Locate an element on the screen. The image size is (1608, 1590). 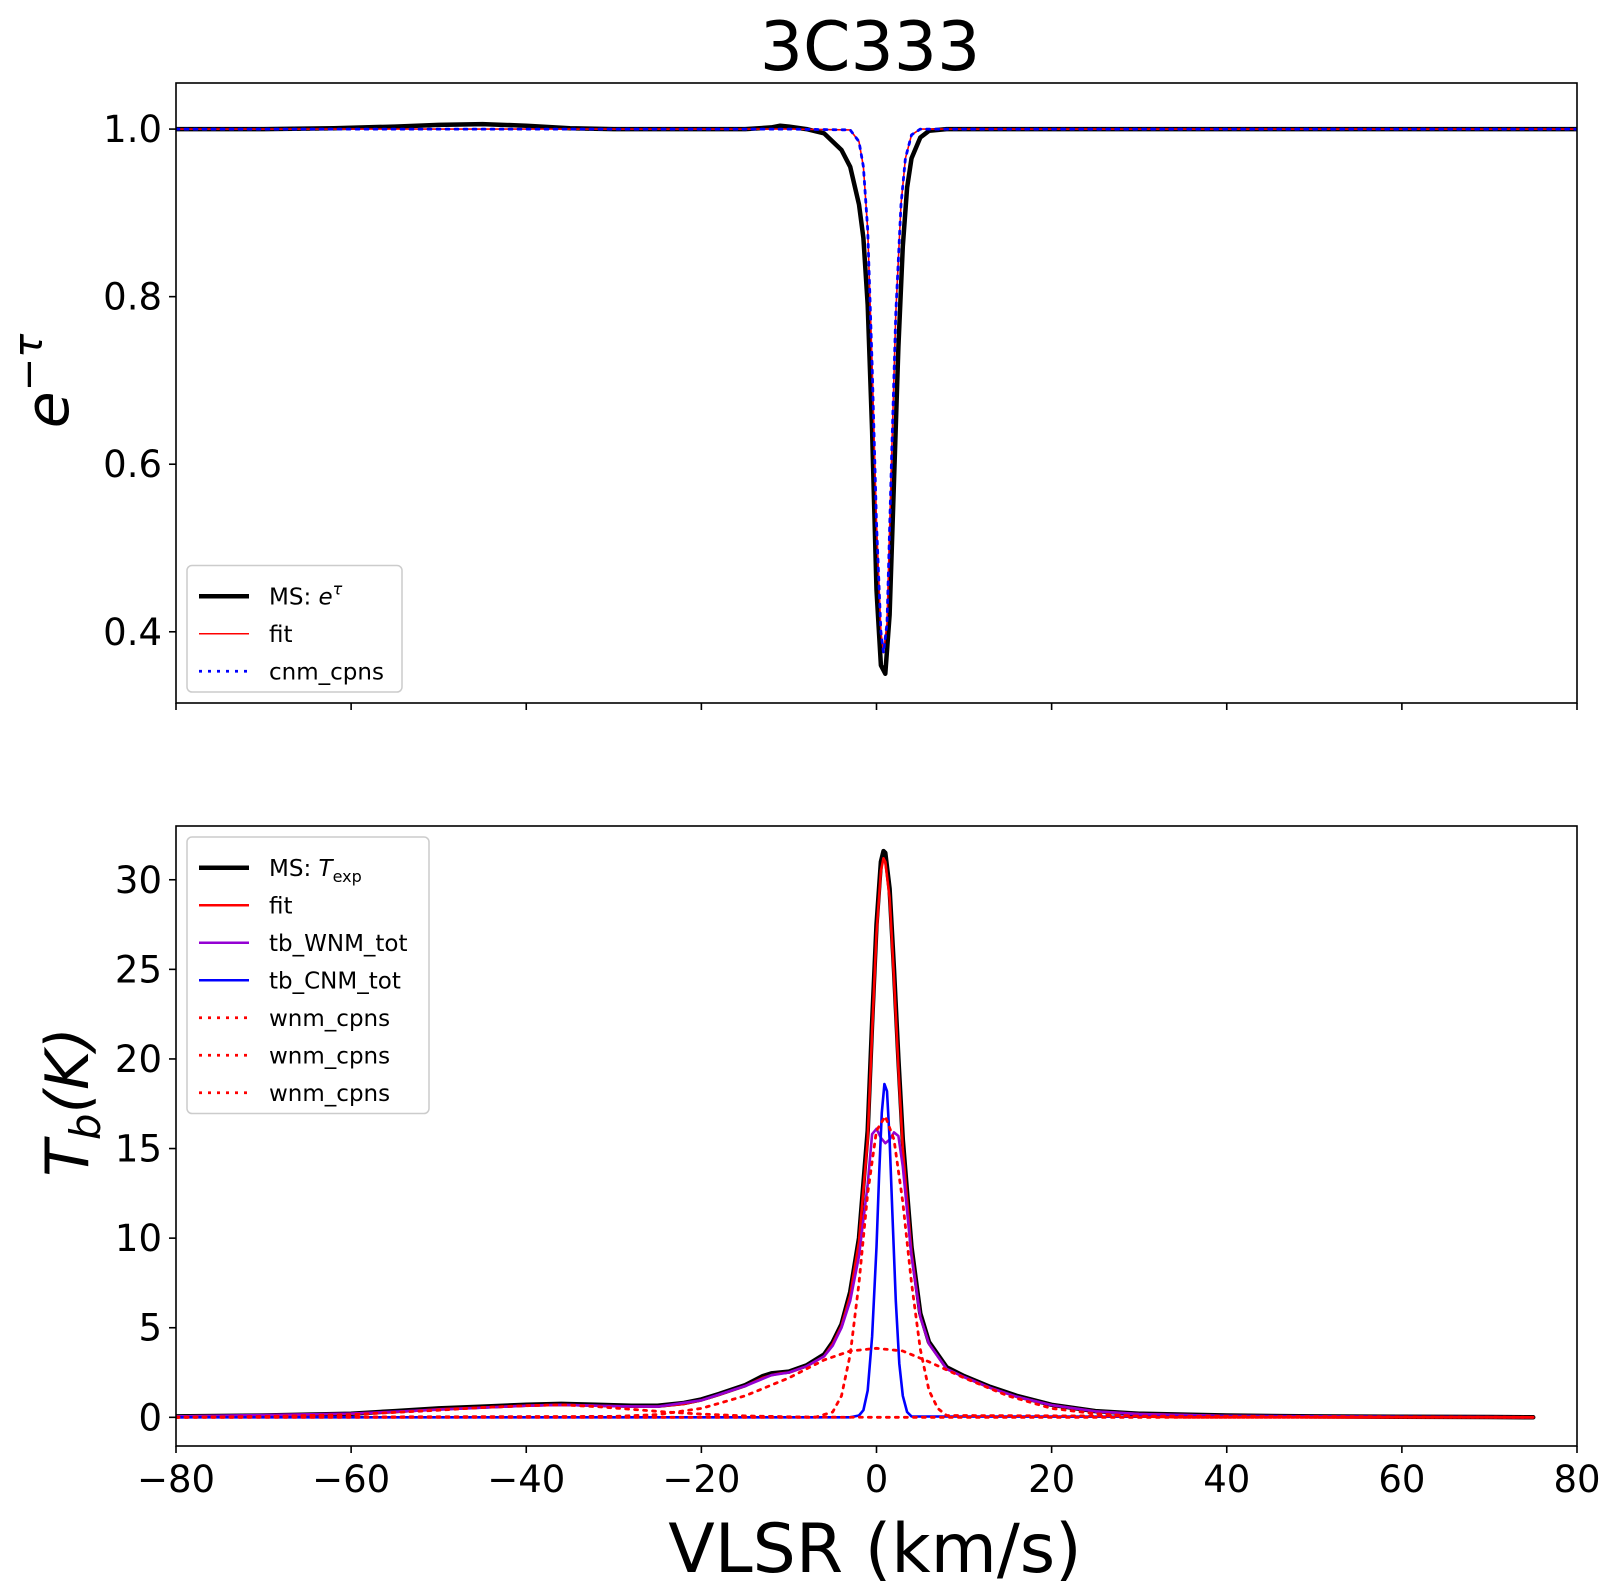
legend-label-sup: τ is located at coordinates (338, 588).